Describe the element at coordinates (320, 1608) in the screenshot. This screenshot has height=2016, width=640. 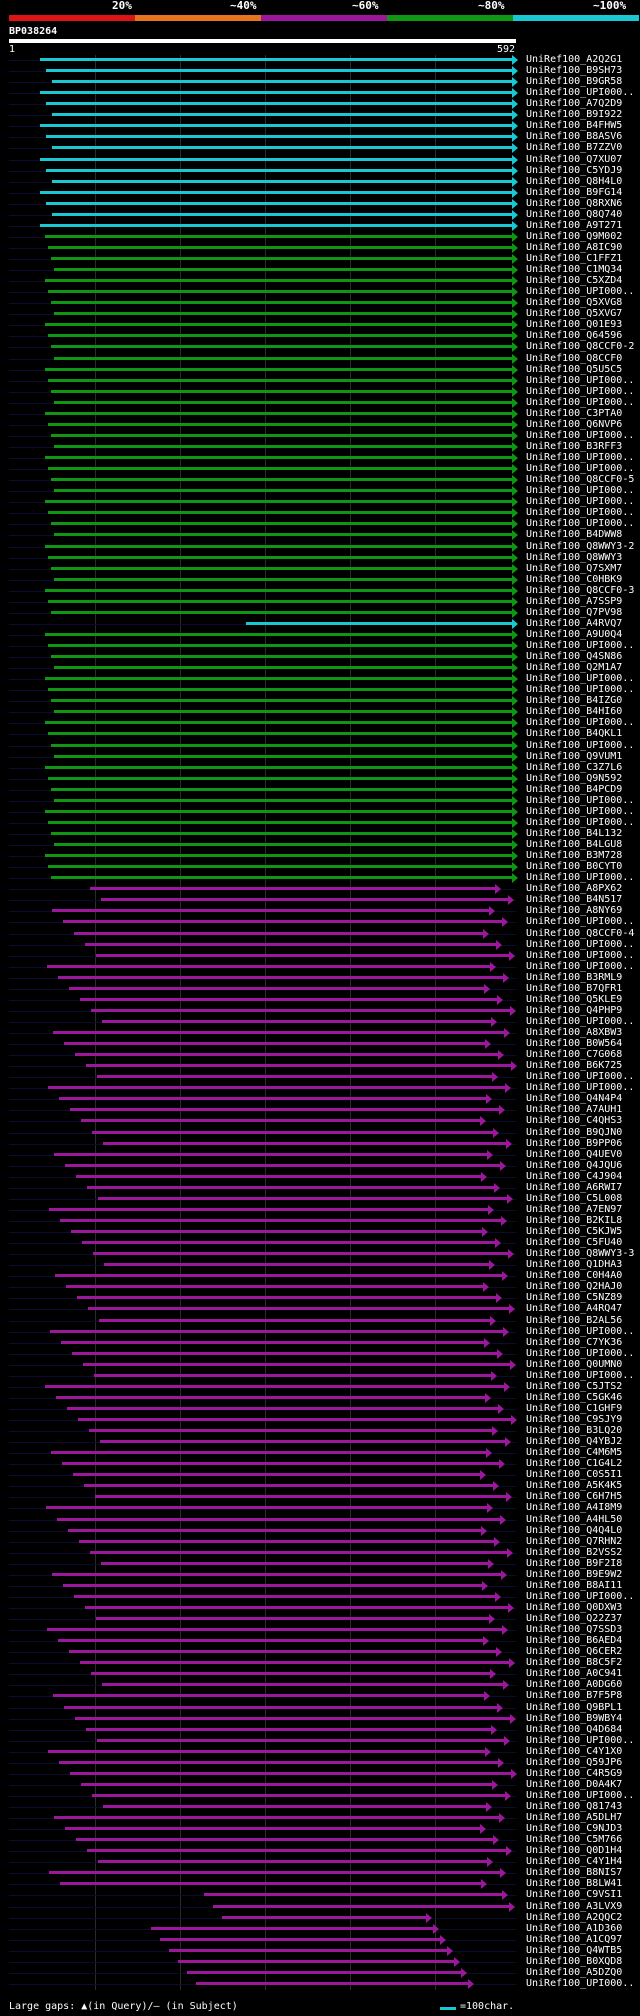
I see `hit-row: UniRef100_Q0DXW3` at that location.